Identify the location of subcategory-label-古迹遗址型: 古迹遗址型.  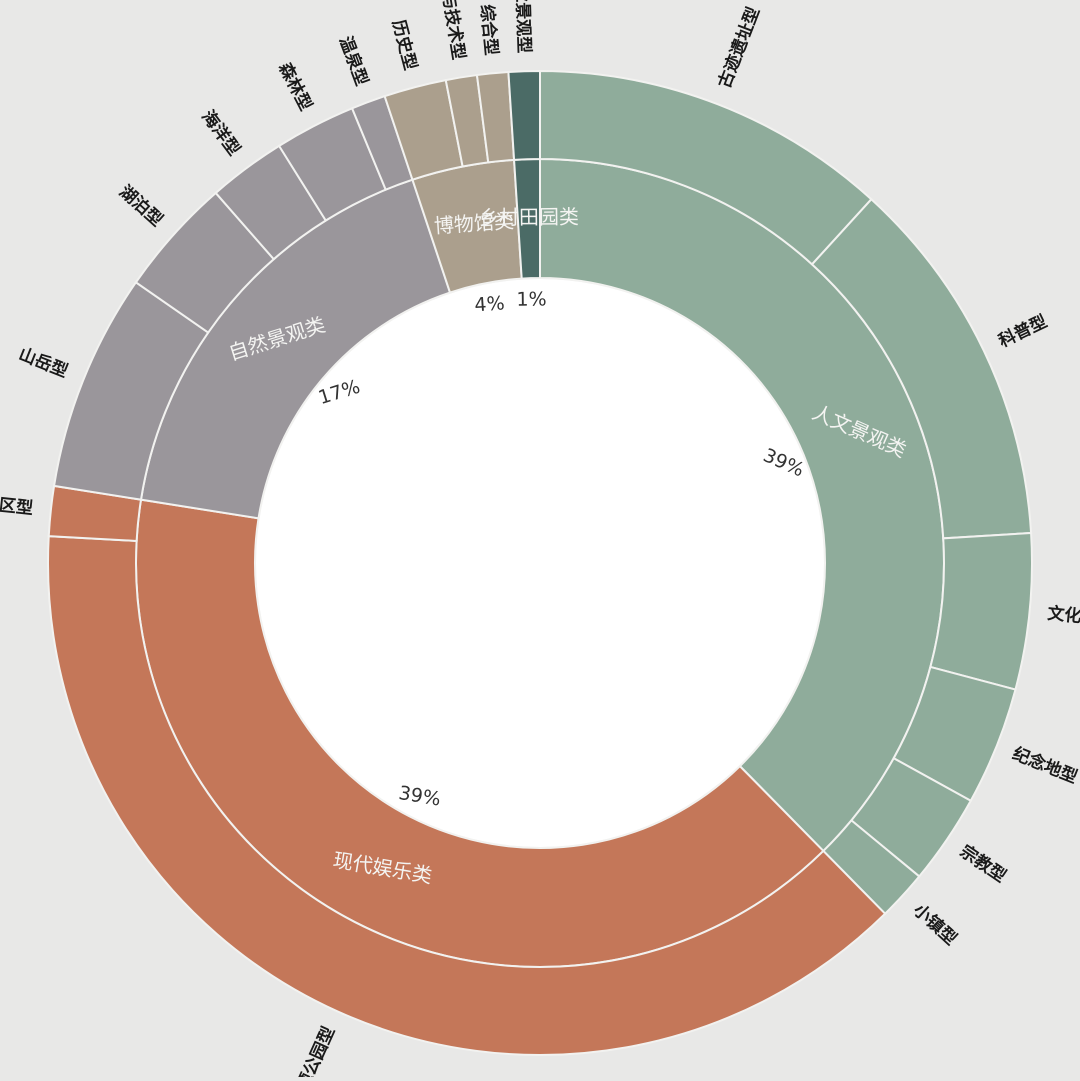
(739, 47).